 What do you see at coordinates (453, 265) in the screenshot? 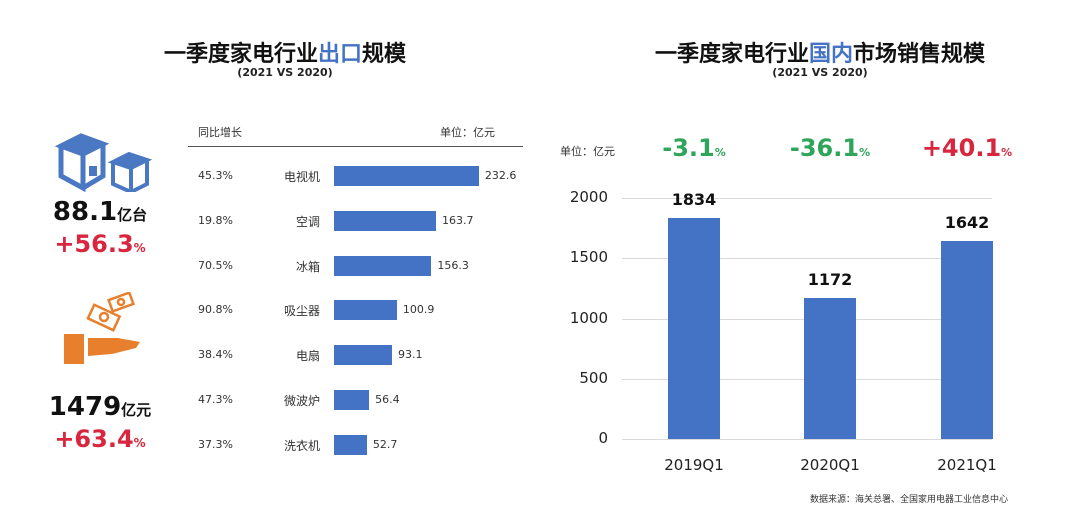
I see `value-label: 156.3` at bounding box center [453, 265].